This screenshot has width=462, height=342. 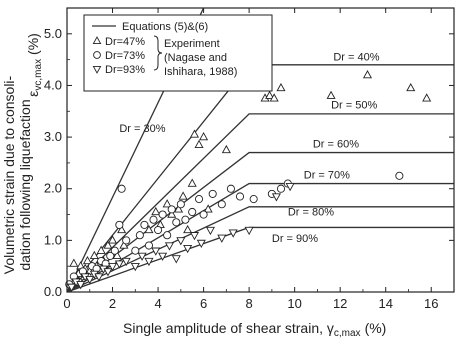 I want to click on x-tick-label: 6, so click(x=203, y=303).